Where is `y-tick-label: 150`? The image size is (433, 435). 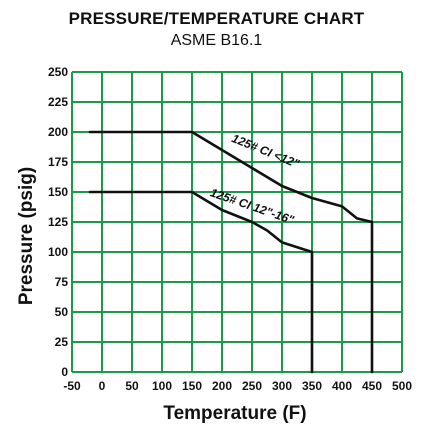 y-tick-label: 150 is located at coordinates (58, 192).